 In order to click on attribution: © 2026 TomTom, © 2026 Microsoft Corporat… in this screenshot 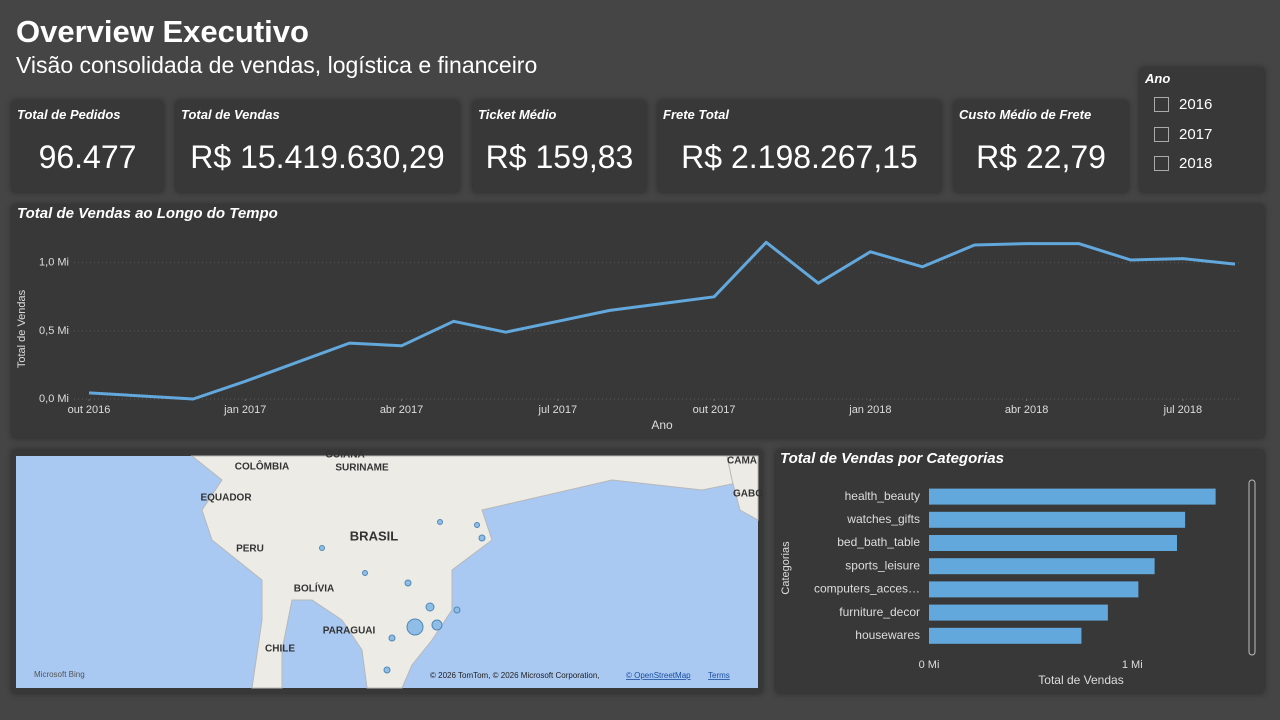, I will do `click(580, 675)`.